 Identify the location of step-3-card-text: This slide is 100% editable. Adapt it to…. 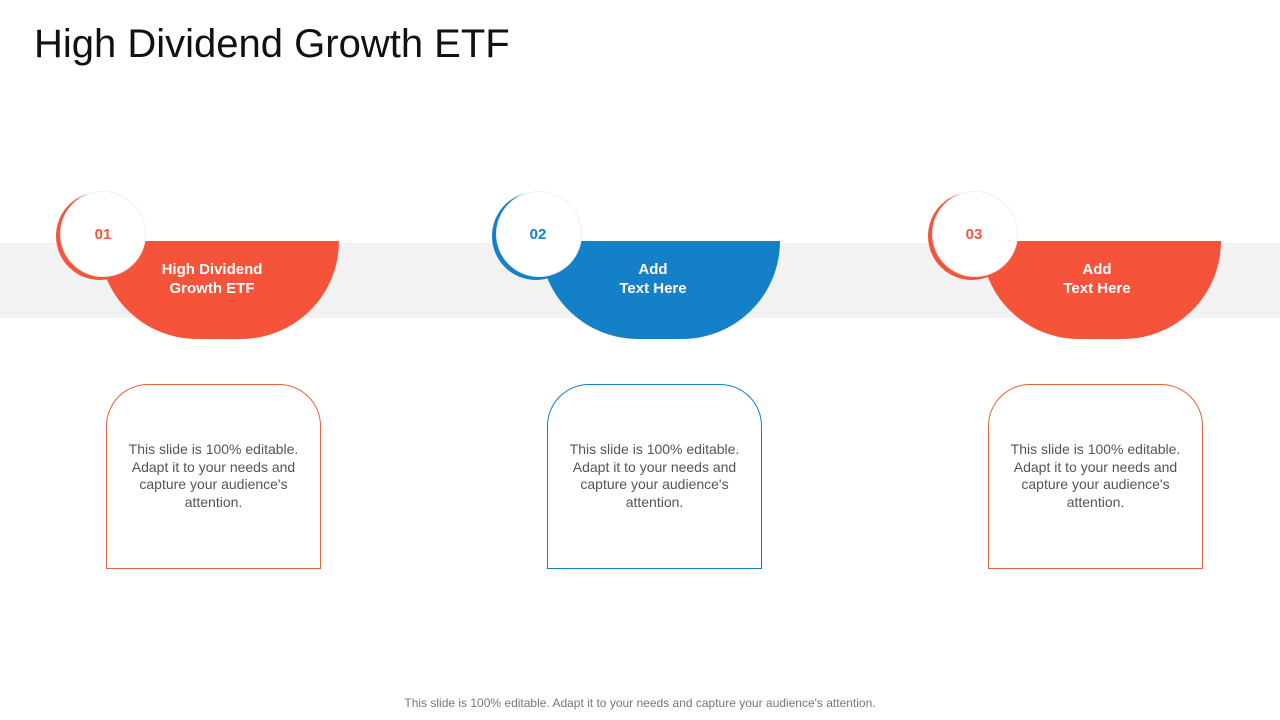
(1095, 475).